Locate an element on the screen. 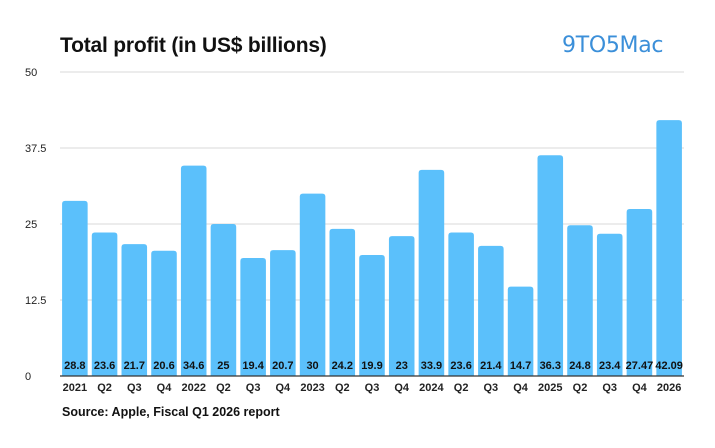  y-tick-label: 37.5 is located at coordinates (35, 149).